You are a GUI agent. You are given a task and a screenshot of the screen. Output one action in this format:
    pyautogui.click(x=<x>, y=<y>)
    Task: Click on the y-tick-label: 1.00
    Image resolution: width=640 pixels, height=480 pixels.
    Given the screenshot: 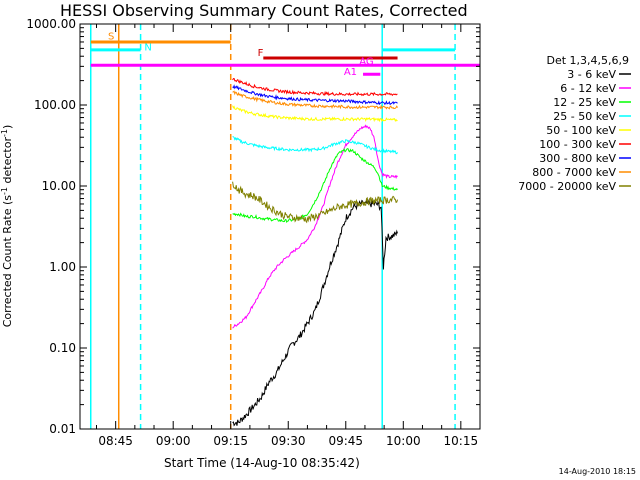 What is the action you would take?
    pyautogui.click(x=62, y=267)
    